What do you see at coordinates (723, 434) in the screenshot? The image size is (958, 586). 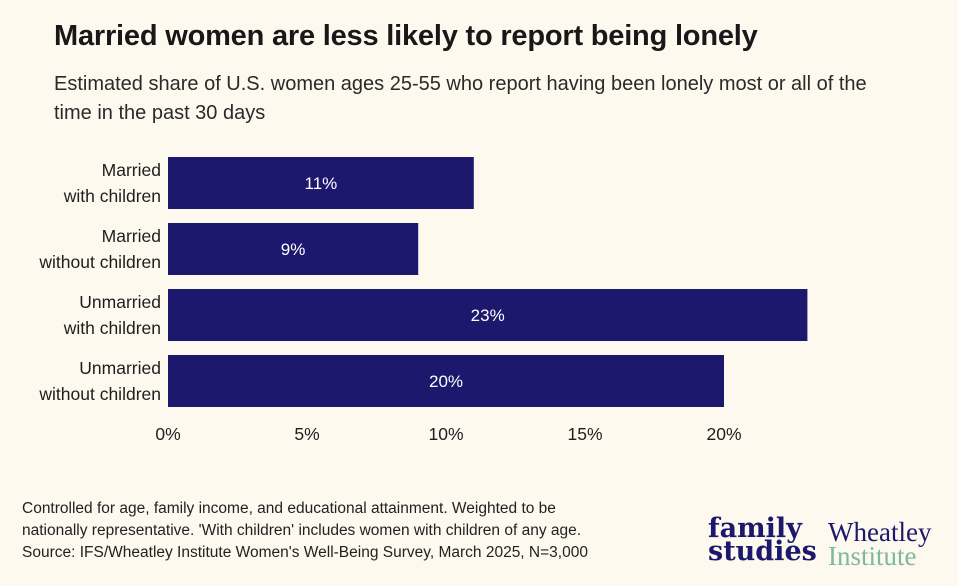 I see `x-tick-label: 20%` at bounding box center [723, 434].